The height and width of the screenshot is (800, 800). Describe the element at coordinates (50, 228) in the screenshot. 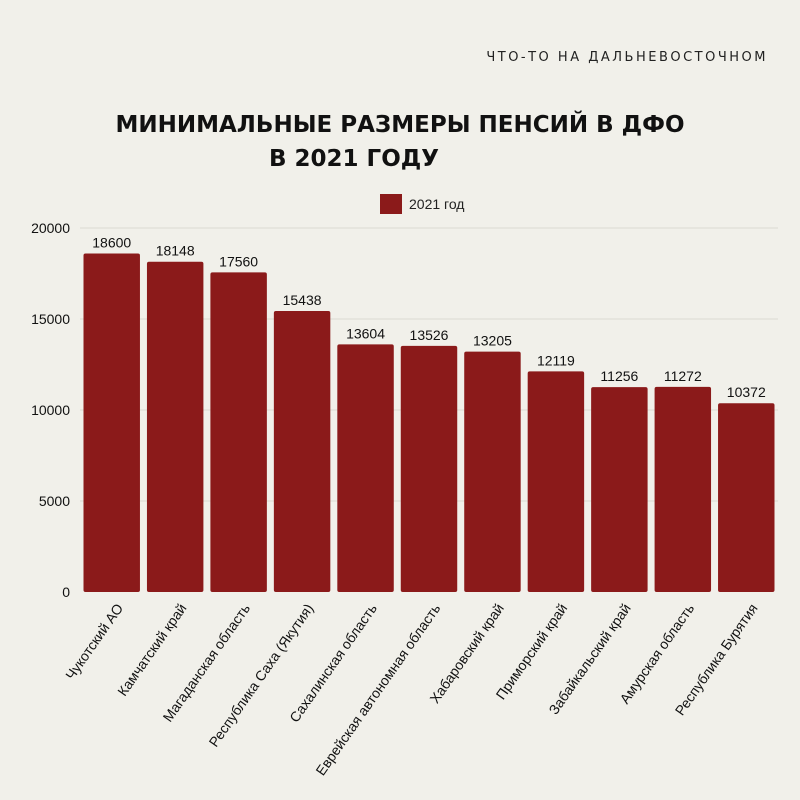

I see `y-tick-label: 20000` at that location.